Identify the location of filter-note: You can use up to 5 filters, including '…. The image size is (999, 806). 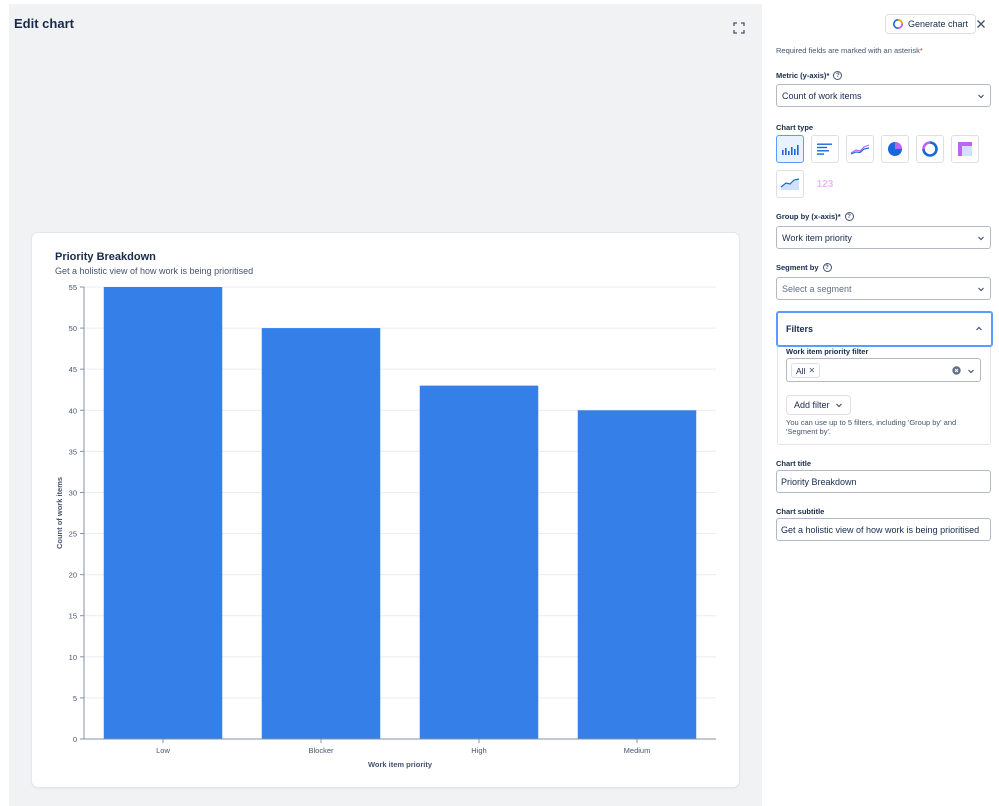
(871, 427).